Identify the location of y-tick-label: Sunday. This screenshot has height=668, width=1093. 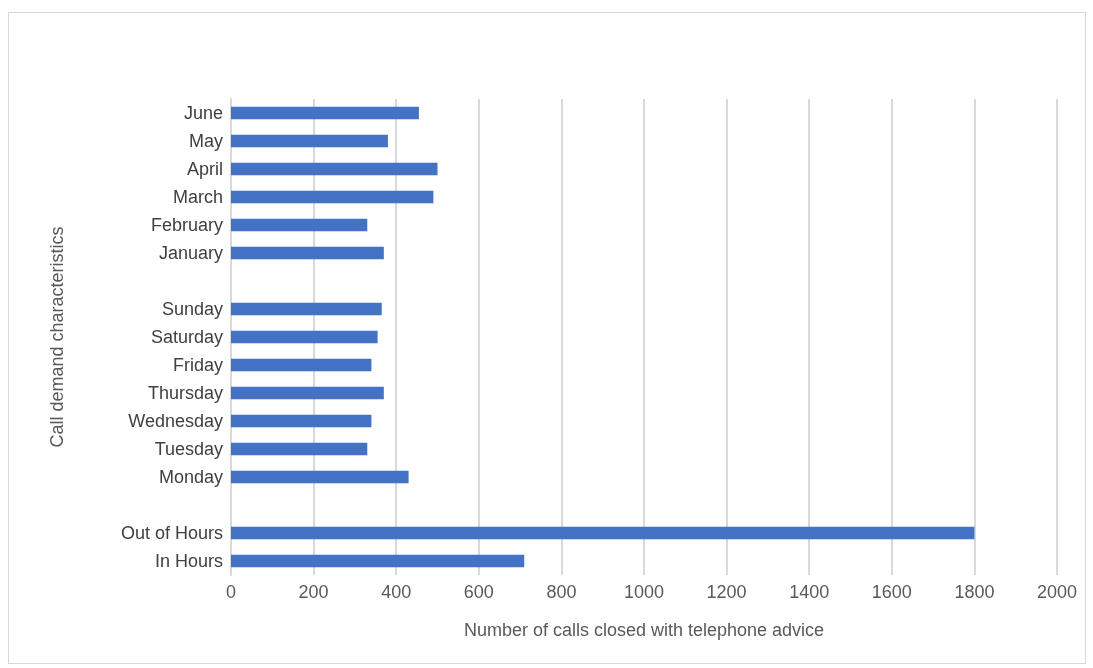
(192, 309).